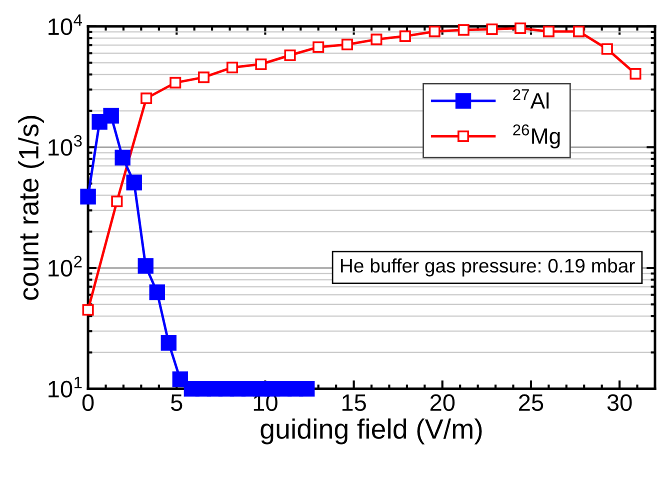  I want to click on x-tick-label: 0, so click(88, 403).